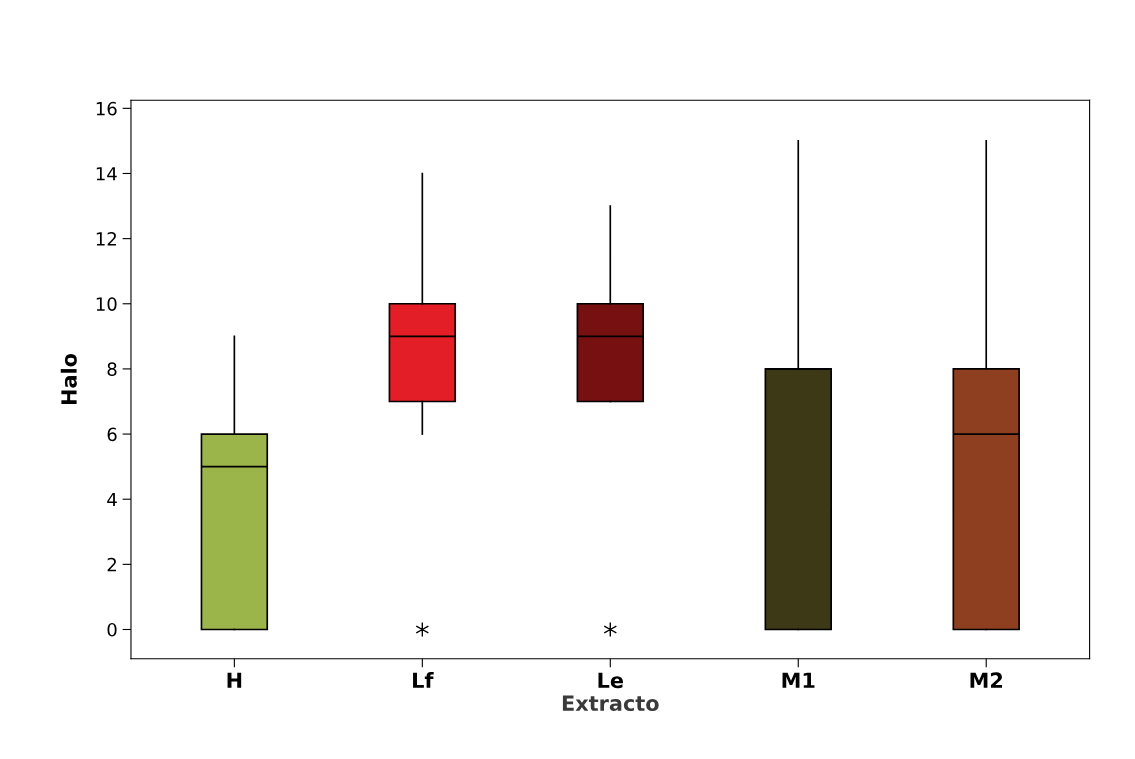  I want to click on x-tick-label: Lf, so click(423, 680).